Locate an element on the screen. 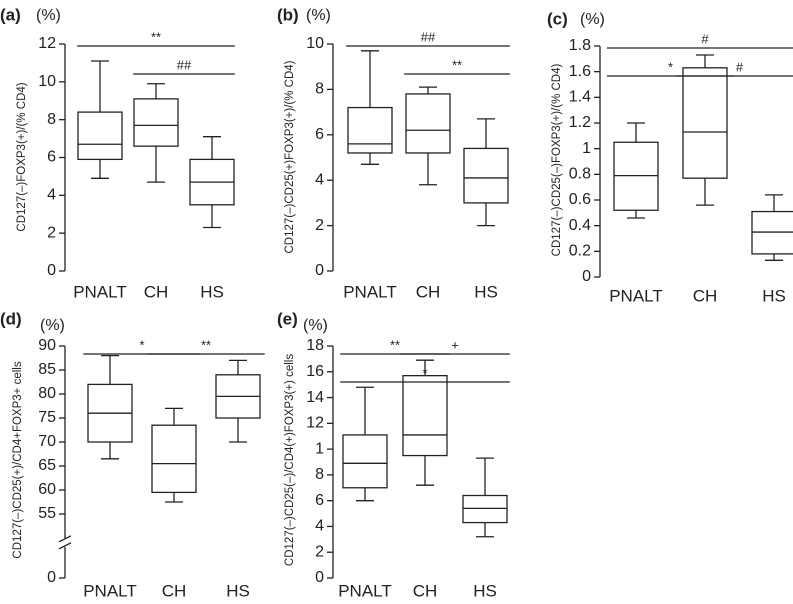  y-tick-label: 60 is located at coordinates (47, 489).